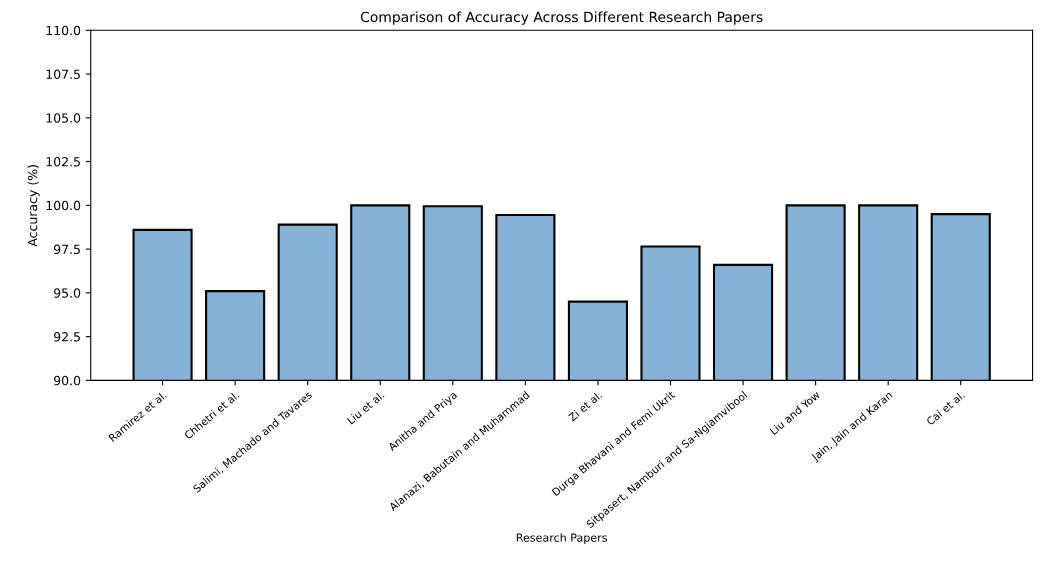  Describe the element at coordinates (63, 162) in the screenshot. I see `y-tick-label: 102.5` at that location.